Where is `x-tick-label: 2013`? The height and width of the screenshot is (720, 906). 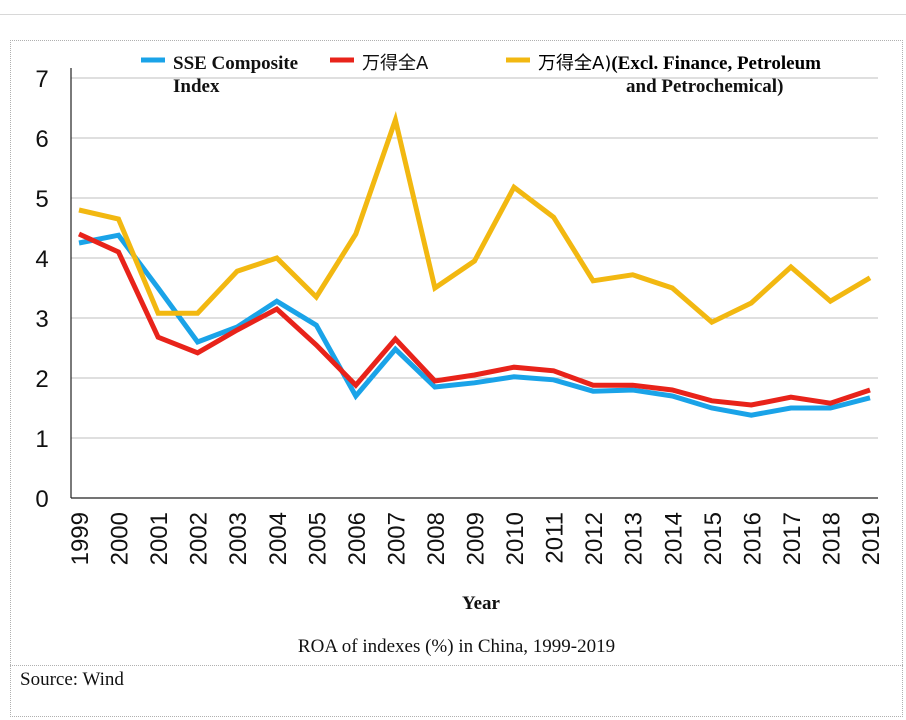
x-tick-label: 2013 is located at coordinates (634, 538).